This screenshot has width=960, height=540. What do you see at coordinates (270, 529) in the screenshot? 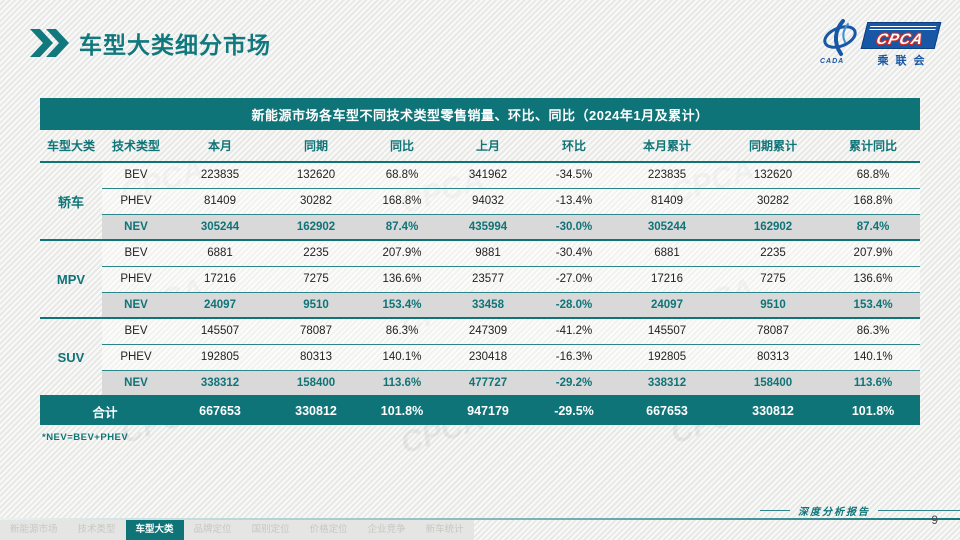
I see `nav-item-country-position: 国别定位` at bounding box center [270, 529].